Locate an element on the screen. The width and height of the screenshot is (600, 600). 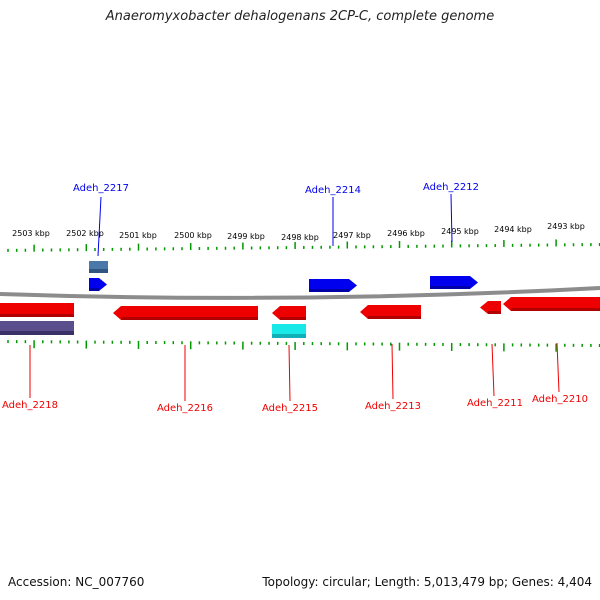
gene-adeh-2211-arrow is located at coordinates (490, 307).